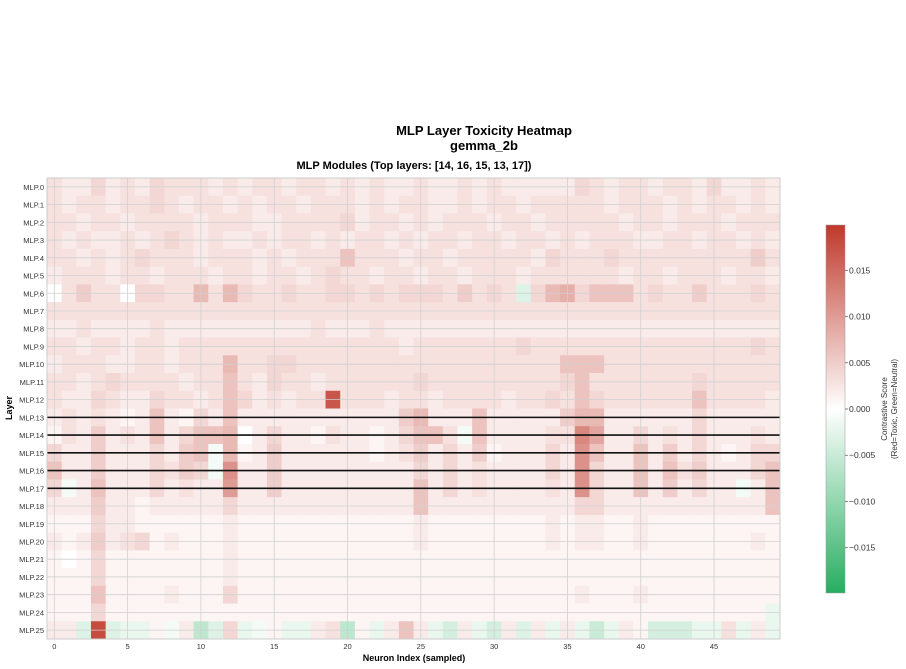 This screenshot has height=669, width=906. I want to click on x-tick-label: 25, so click(421, 646).